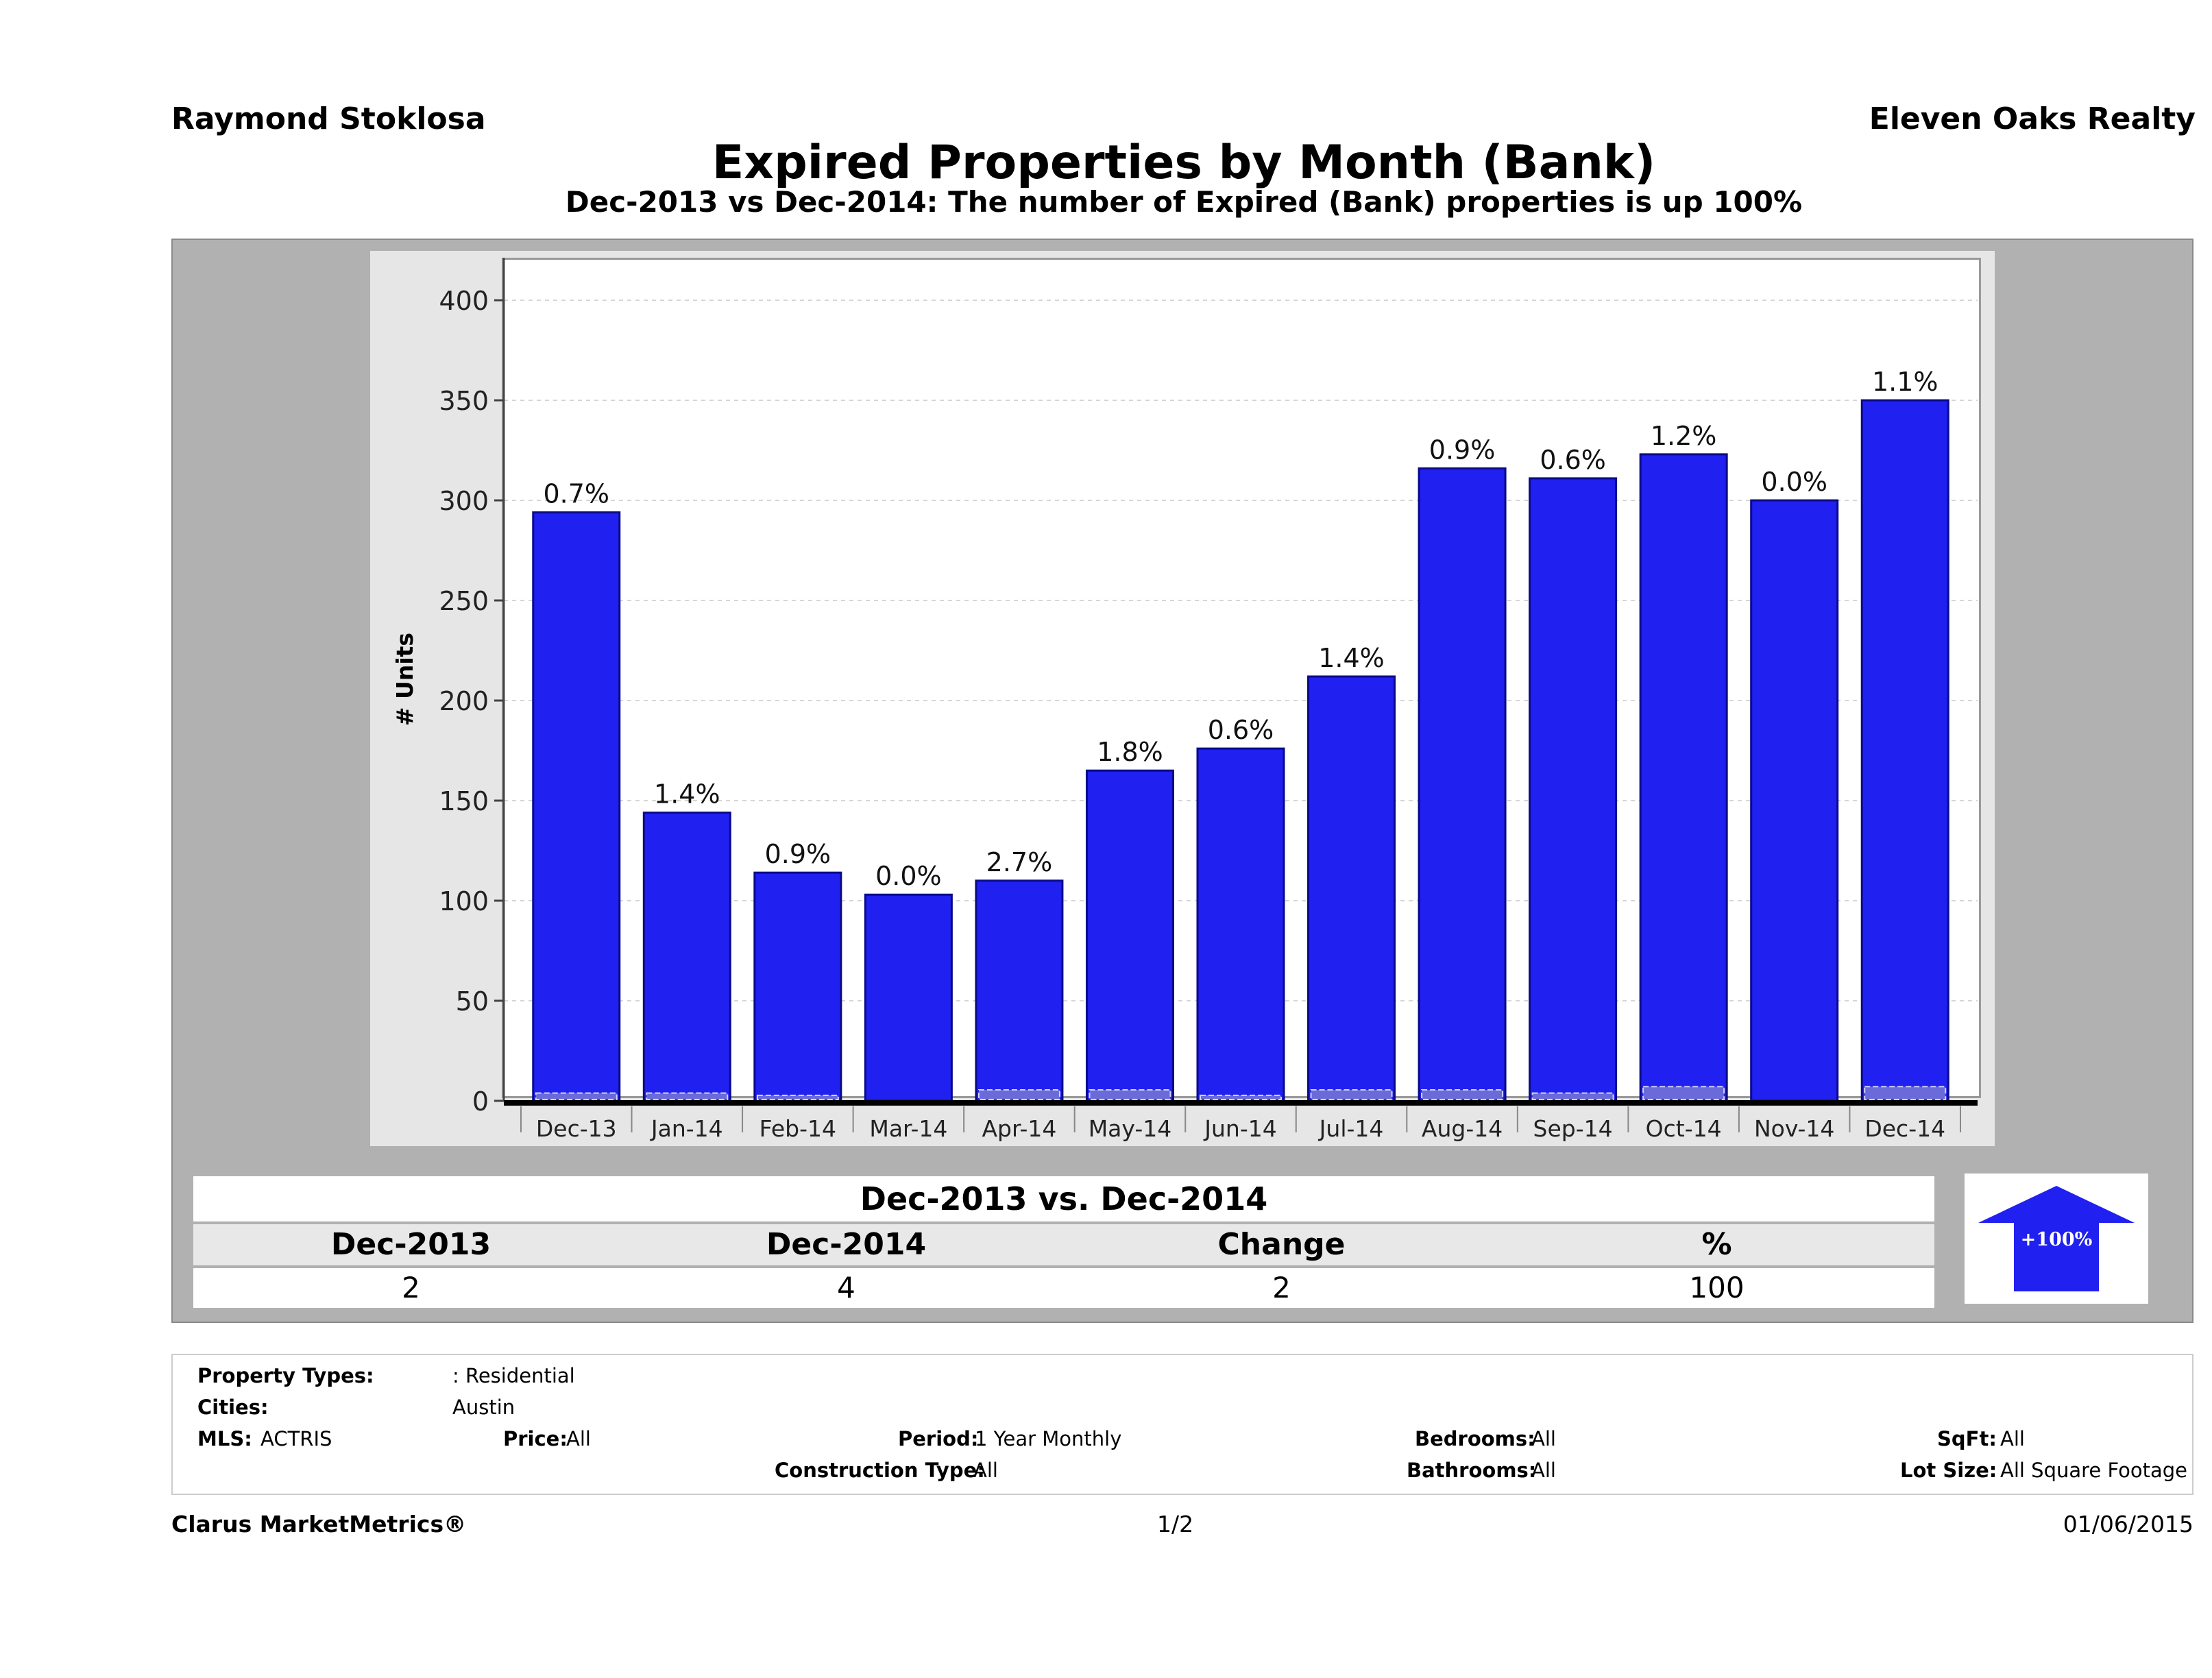 This screenshot has width=2212, height=1678. Describe the element at coordinates (464, 501) in the screenshot. I see `y-tick-label: 300` at that location.